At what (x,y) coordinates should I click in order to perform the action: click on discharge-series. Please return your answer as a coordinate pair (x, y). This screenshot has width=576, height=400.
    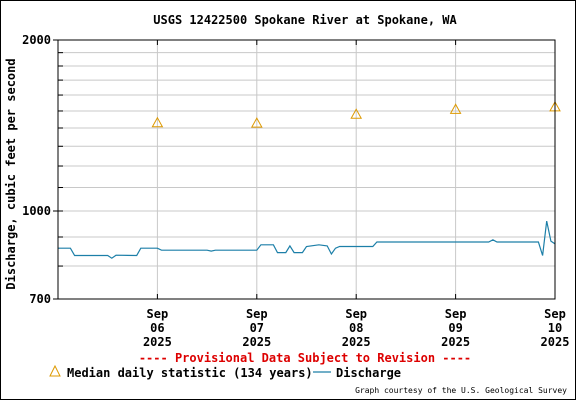
    Looking at the image, I should click on (307, 239).